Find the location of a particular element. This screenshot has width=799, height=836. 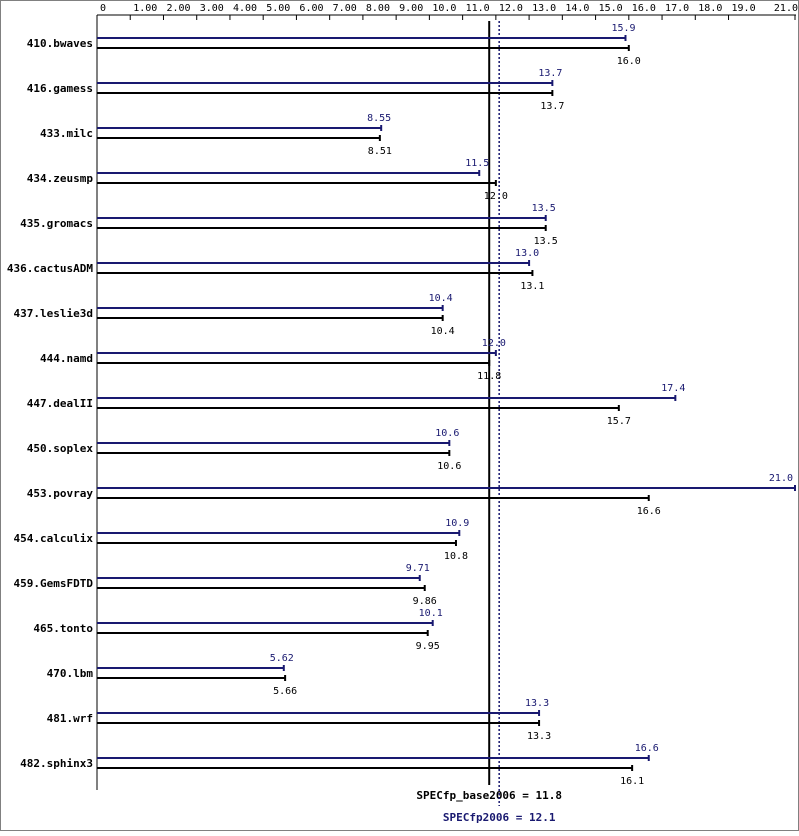

peak-value-label: 11.5 is located at coordinates (477, 163).